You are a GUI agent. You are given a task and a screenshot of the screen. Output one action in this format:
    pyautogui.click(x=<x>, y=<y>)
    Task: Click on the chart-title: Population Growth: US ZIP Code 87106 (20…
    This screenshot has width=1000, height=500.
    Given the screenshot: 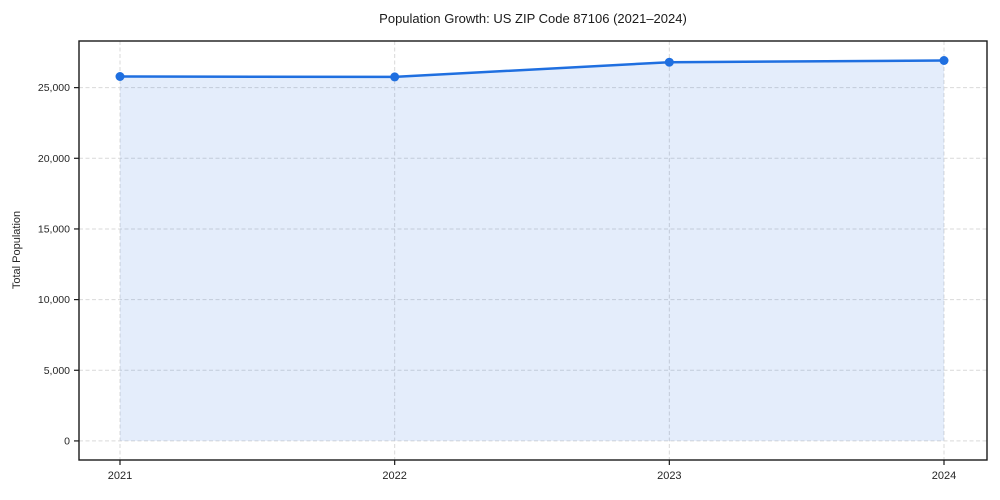 What is the action you would take?
    pyautogui.click(x=533, y=18)
    